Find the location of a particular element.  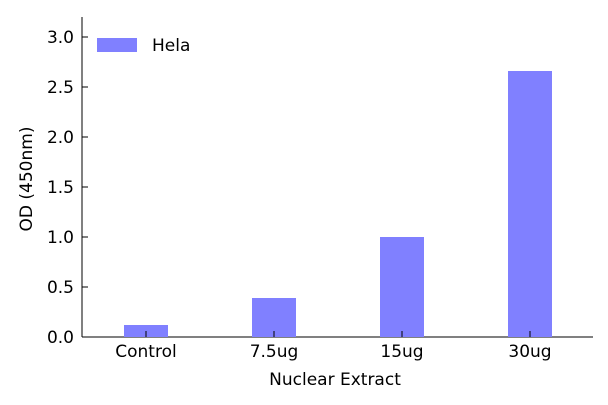

y-axis-title: OD (450nm) is located at coordinates (27, 179).